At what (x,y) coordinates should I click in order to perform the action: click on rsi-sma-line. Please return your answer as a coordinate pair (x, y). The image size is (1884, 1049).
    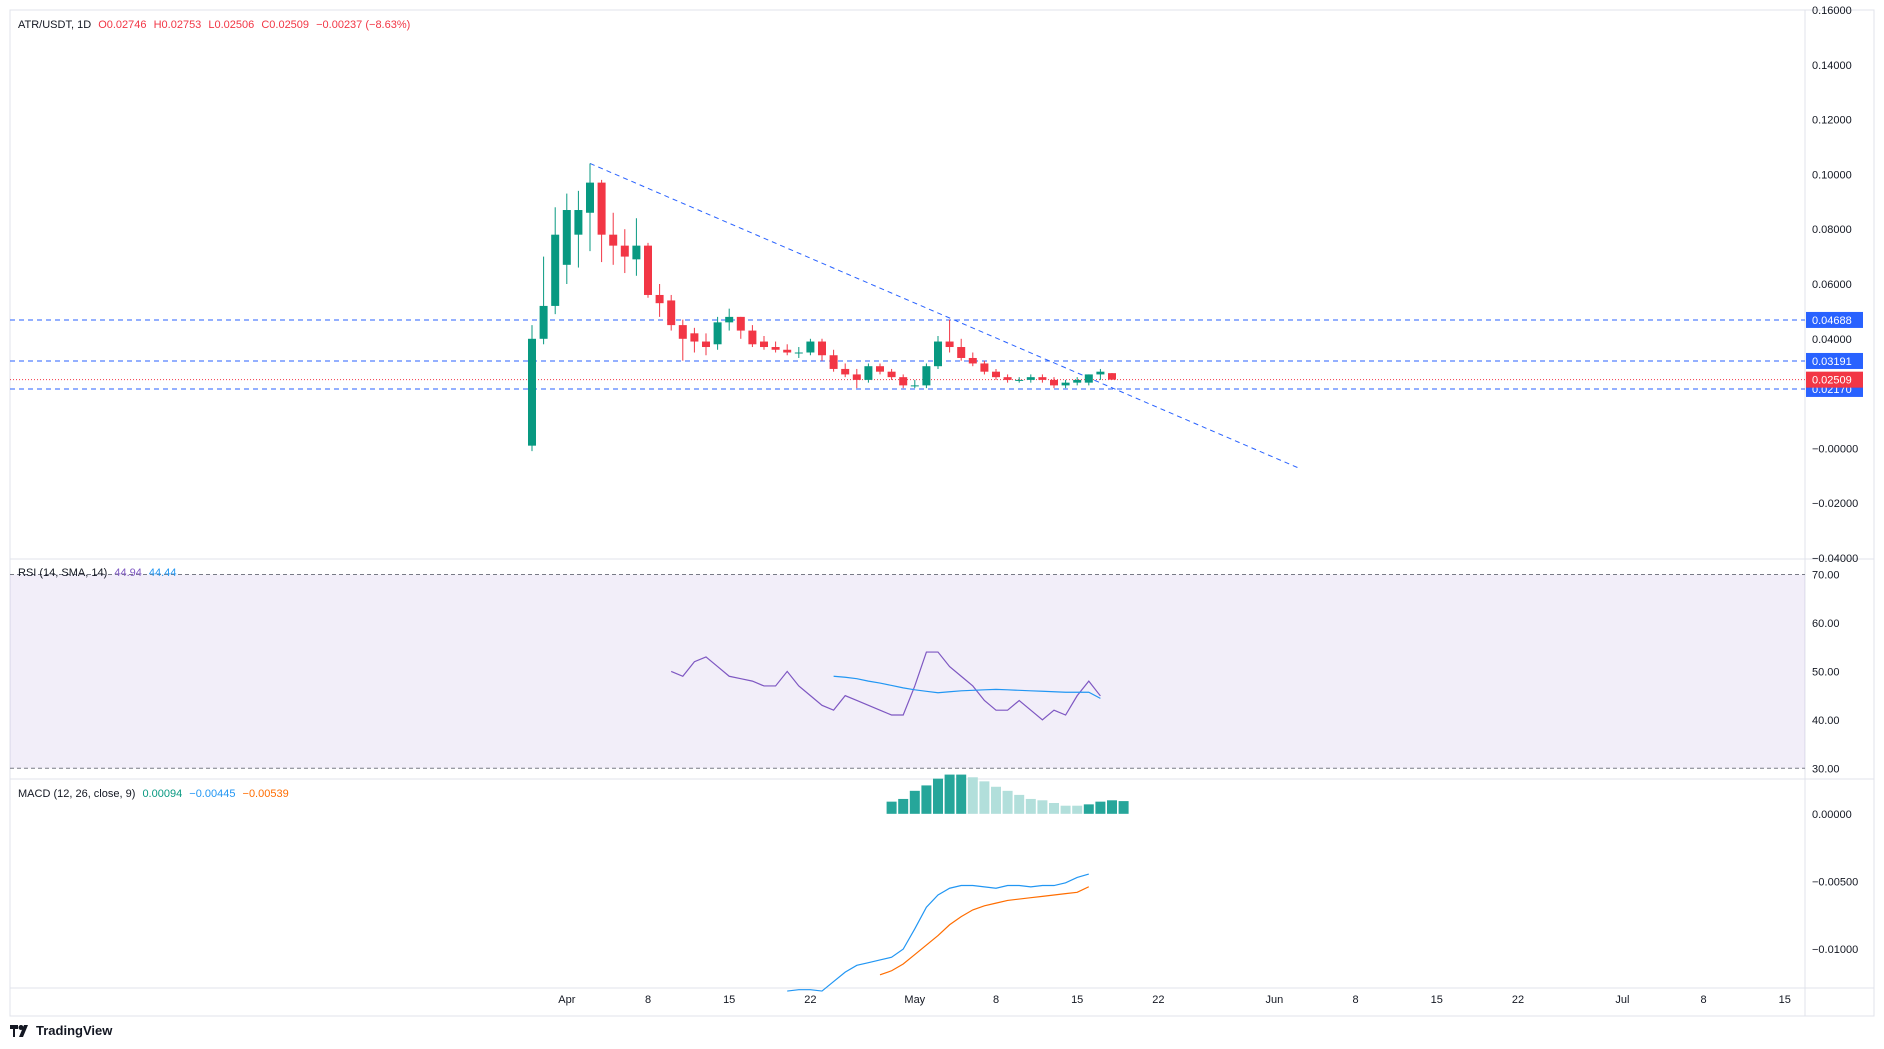
    Looking at the image, I should click on (967, 687).